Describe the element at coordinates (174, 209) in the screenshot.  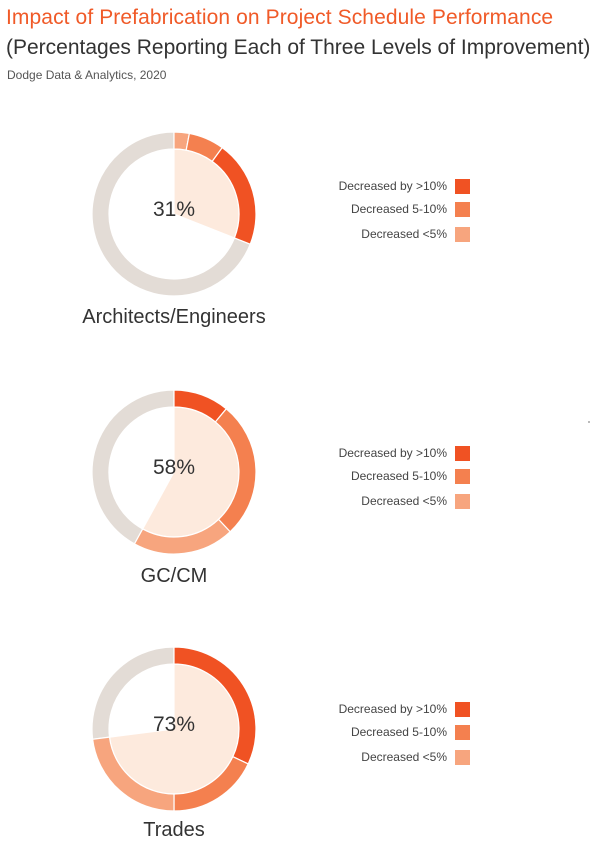
I see `donut-center-value: 31%` at that location.